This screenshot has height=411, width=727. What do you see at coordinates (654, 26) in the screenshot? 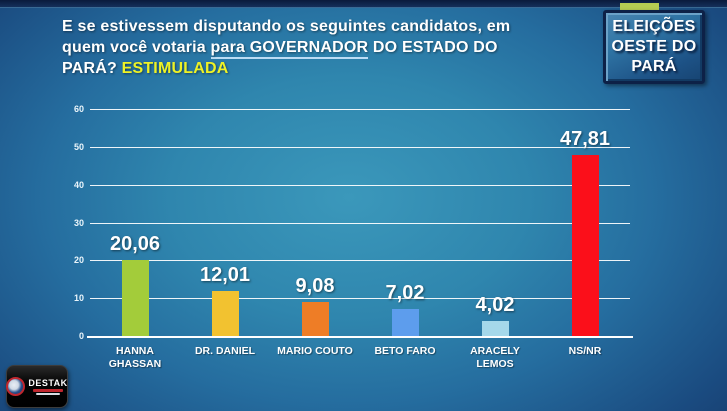
I see `badge-line: ELEIÇÕES` at bounding box center [654, 26].